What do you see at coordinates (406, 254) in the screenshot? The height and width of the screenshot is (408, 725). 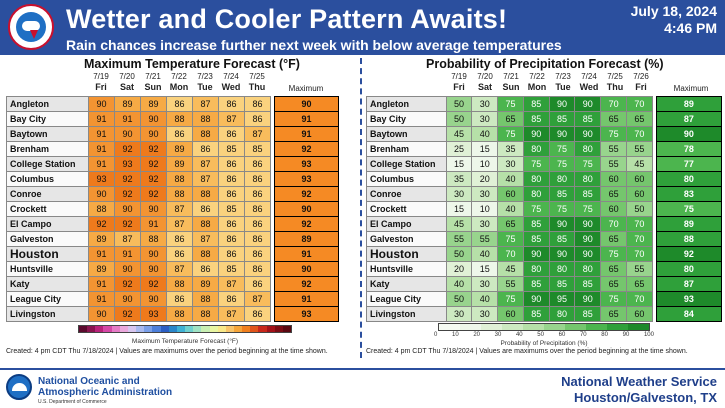 I see `city-name: Houston` at bounding box center [406, 254].